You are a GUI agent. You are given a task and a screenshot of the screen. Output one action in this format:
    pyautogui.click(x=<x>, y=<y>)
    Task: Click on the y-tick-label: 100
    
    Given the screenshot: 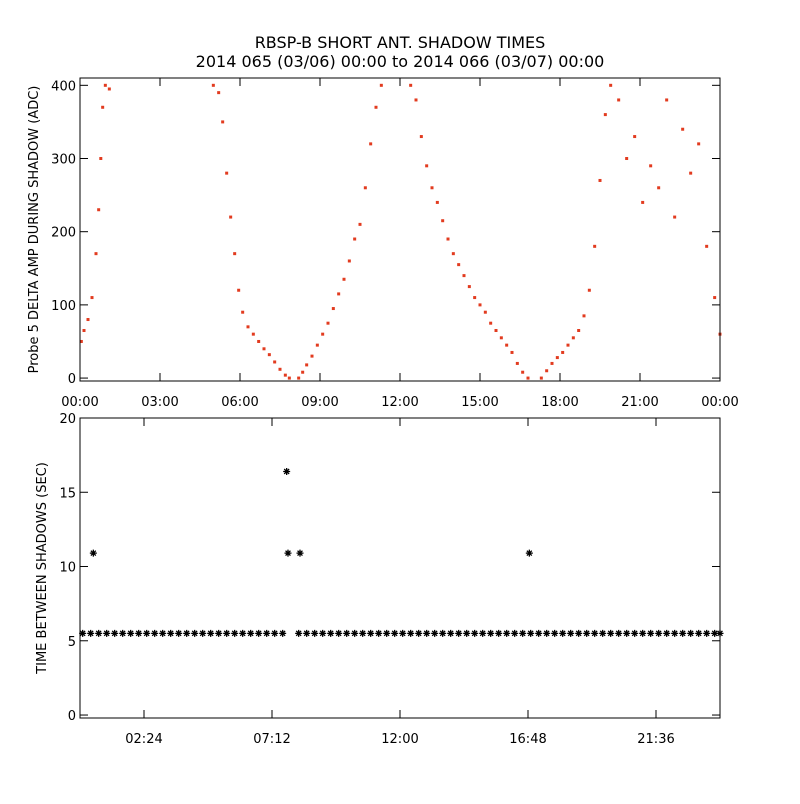 What is the action you would take?
    pyautogui.click(x=63, y=306)
    